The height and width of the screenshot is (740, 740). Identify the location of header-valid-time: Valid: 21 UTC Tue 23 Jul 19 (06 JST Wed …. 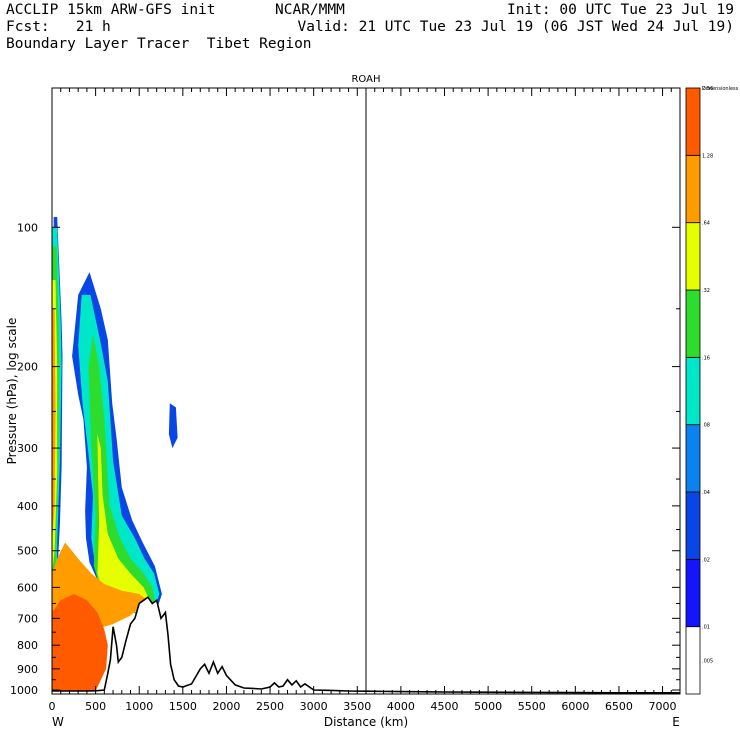
(516, 27).